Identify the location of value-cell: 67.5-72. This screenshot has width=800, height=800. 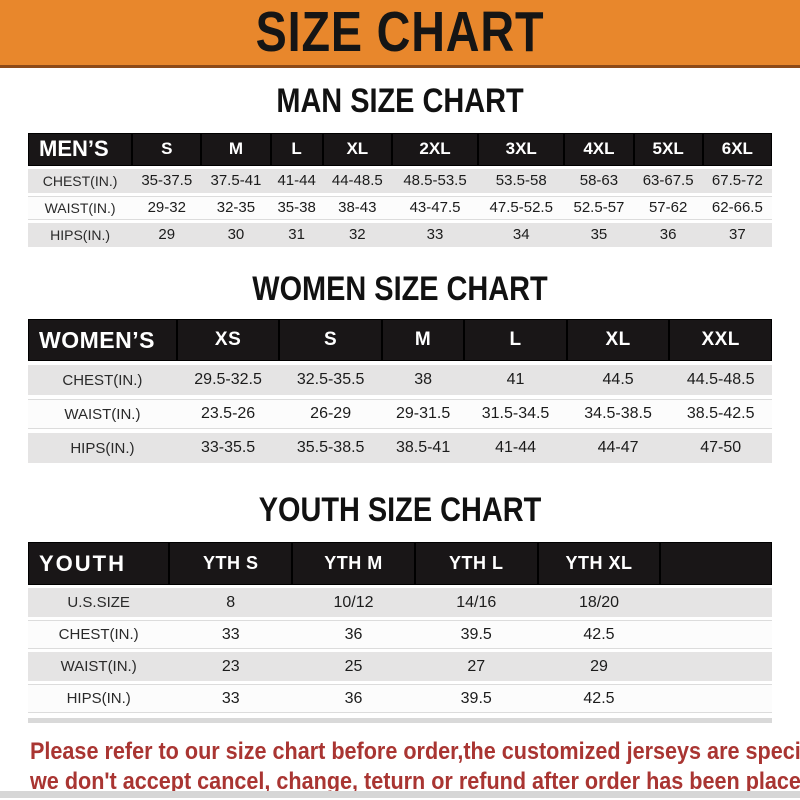
(737, 180).